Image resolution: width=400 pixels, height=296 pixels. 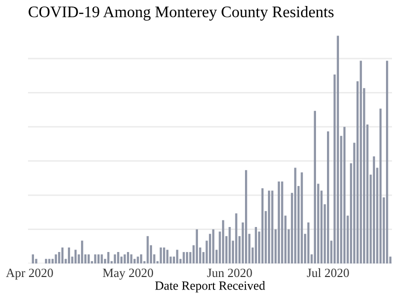 What do you see at coordinates (29, 274) in the screenshot?
I see `x-tick-label: Apr 2020` at bounding box center [29, 274].